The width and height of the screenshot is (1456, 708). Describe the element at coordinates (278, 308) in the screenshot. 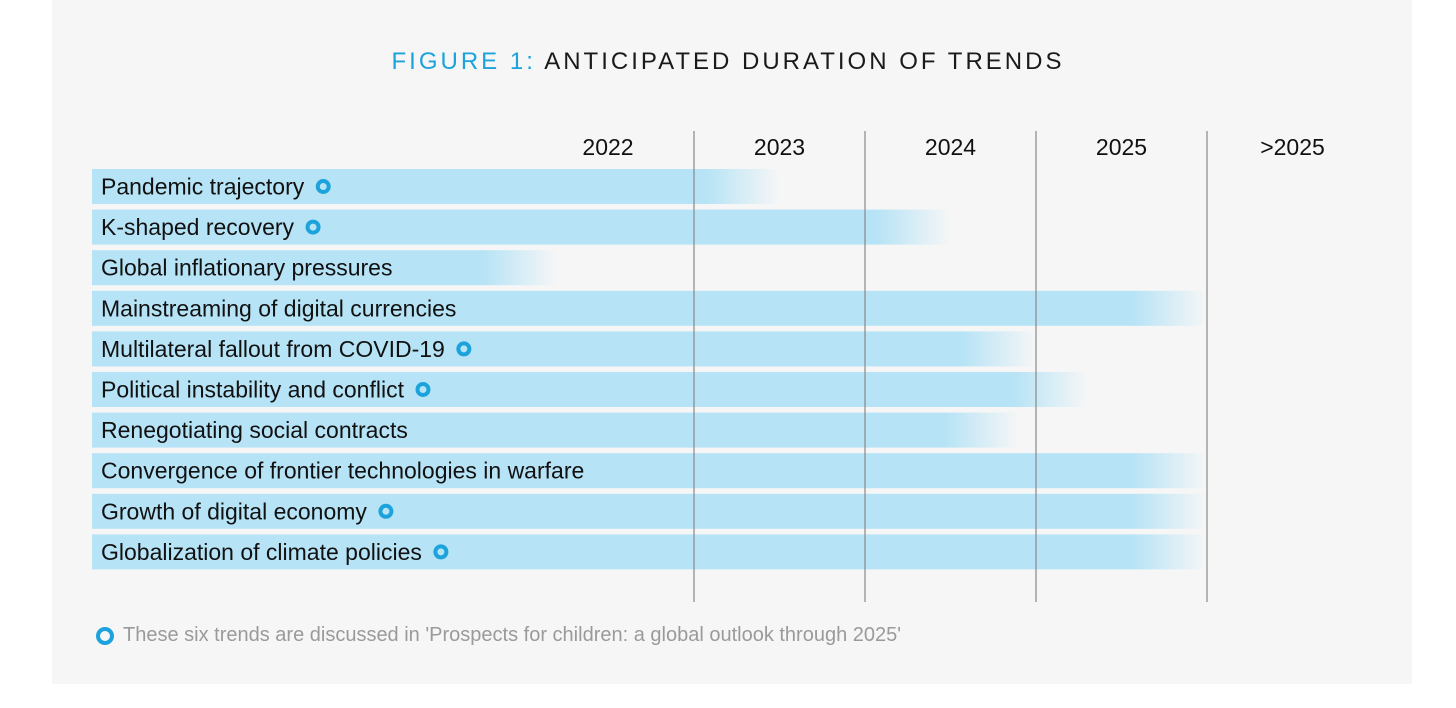

I see `row-label-4: Mainstreaming of digital currencies` at that location.